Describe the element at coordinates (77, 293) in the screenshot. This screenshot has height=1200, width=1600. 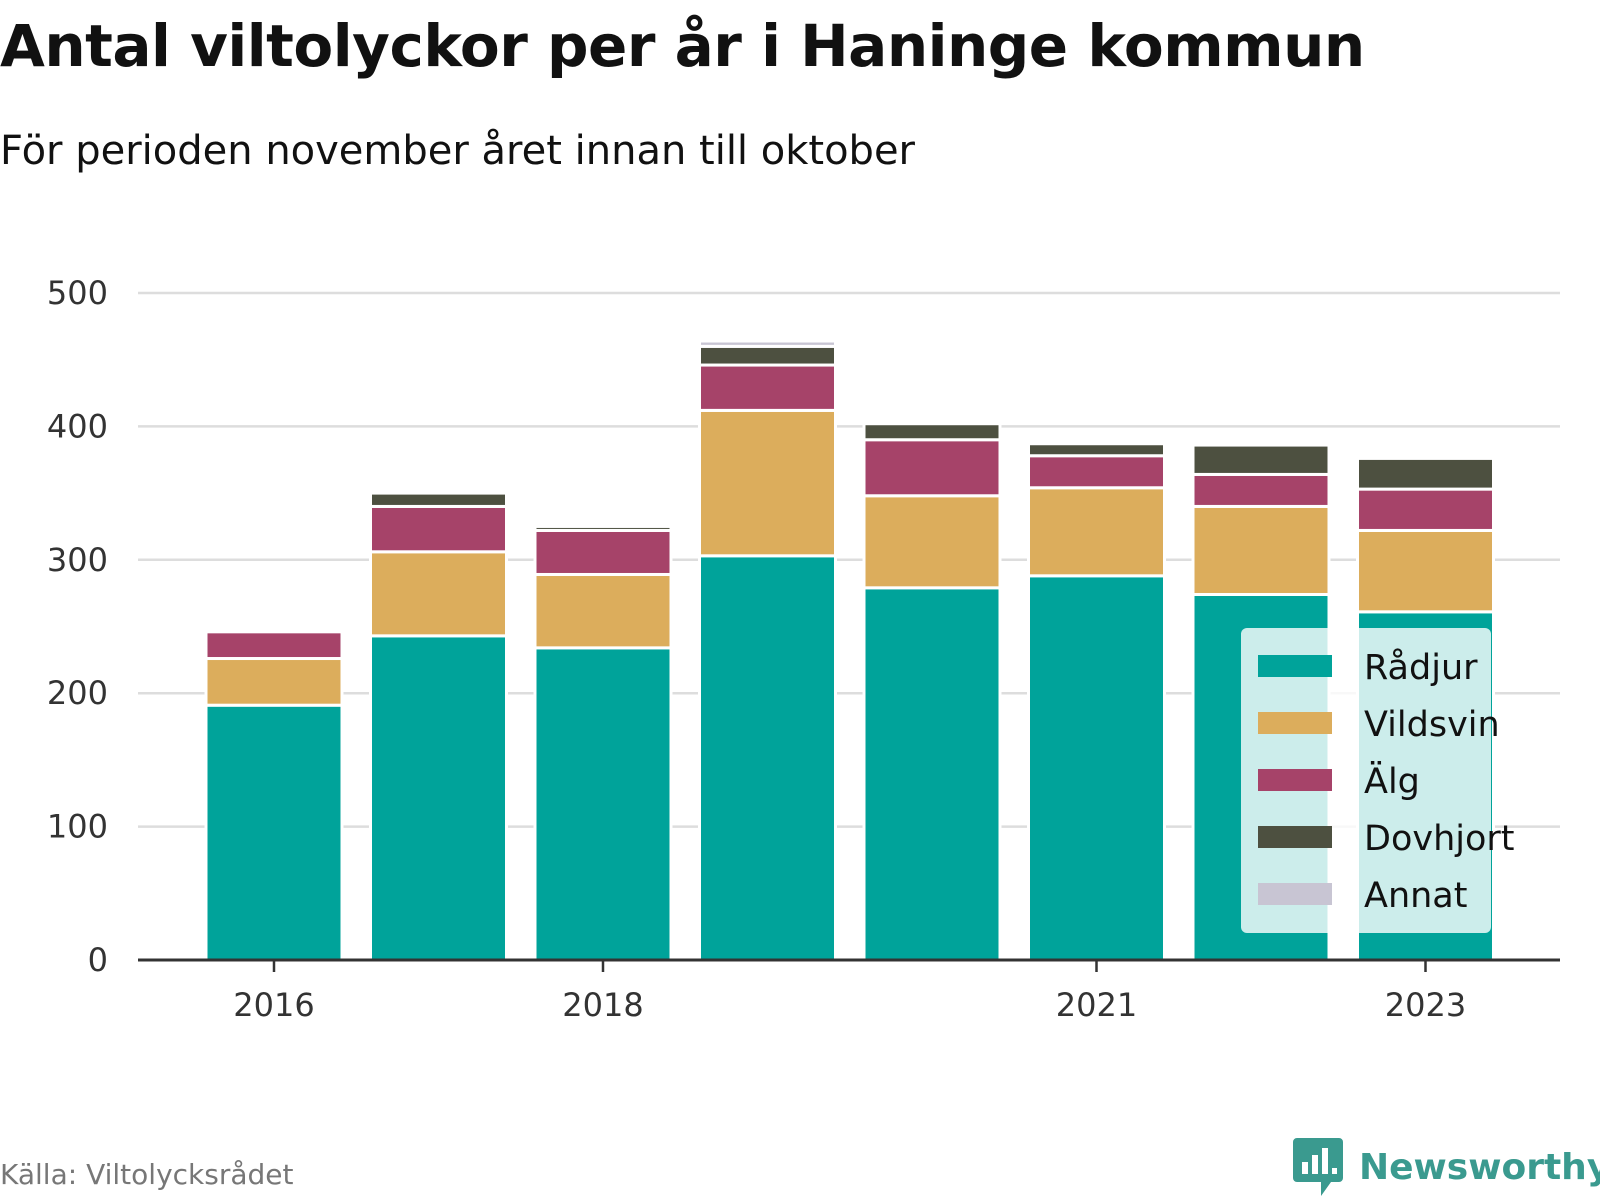
I see `y-tick-label-500: 500` at that location.